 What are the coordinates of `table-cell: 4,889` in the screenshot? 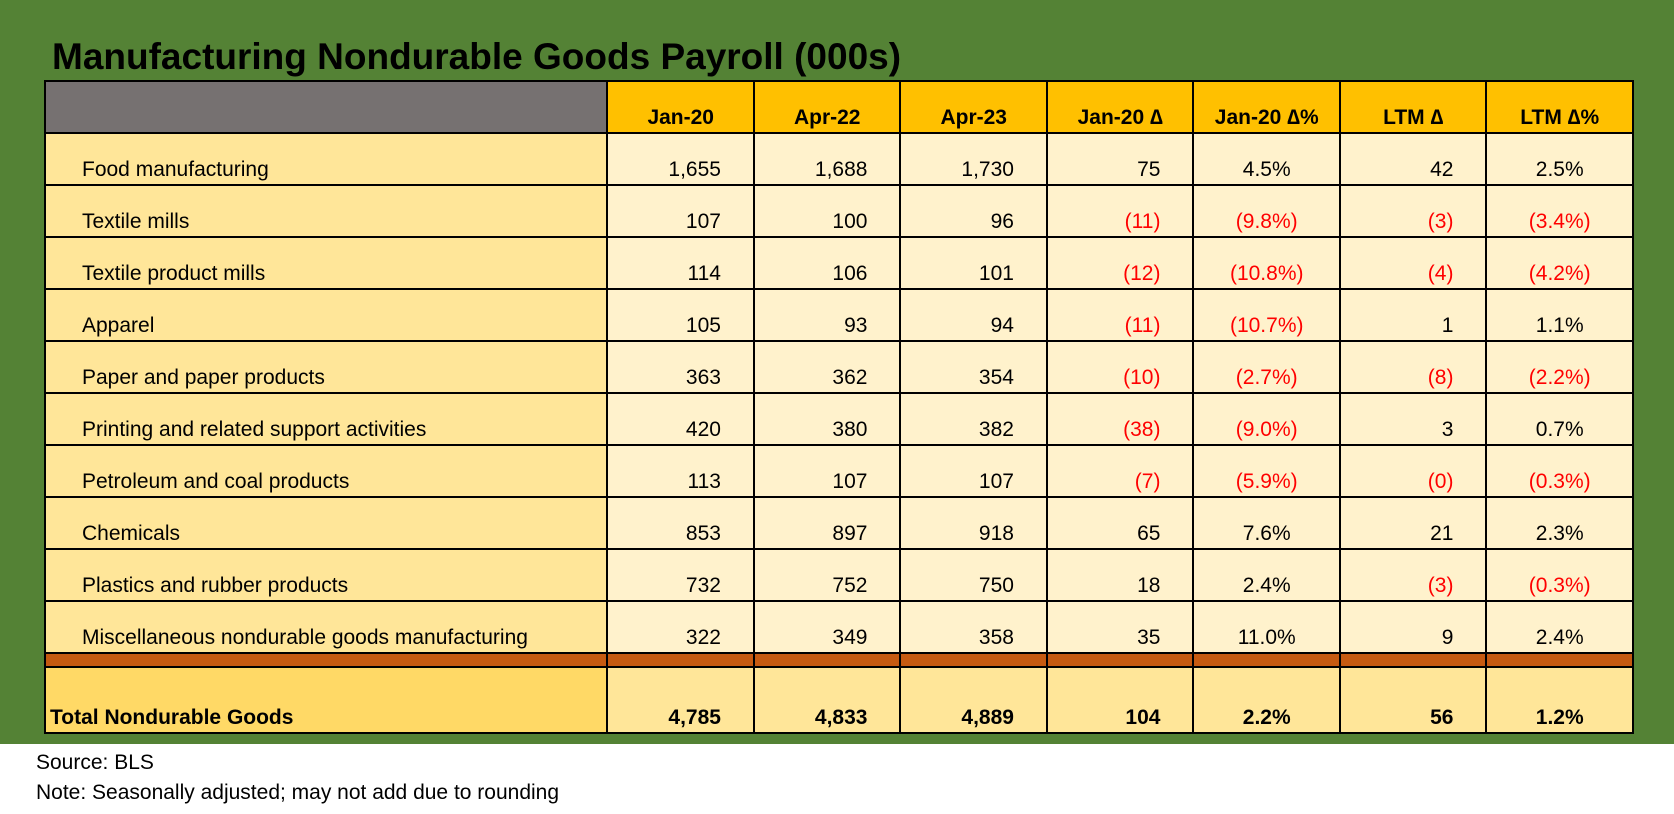 It's located at (973, 700).